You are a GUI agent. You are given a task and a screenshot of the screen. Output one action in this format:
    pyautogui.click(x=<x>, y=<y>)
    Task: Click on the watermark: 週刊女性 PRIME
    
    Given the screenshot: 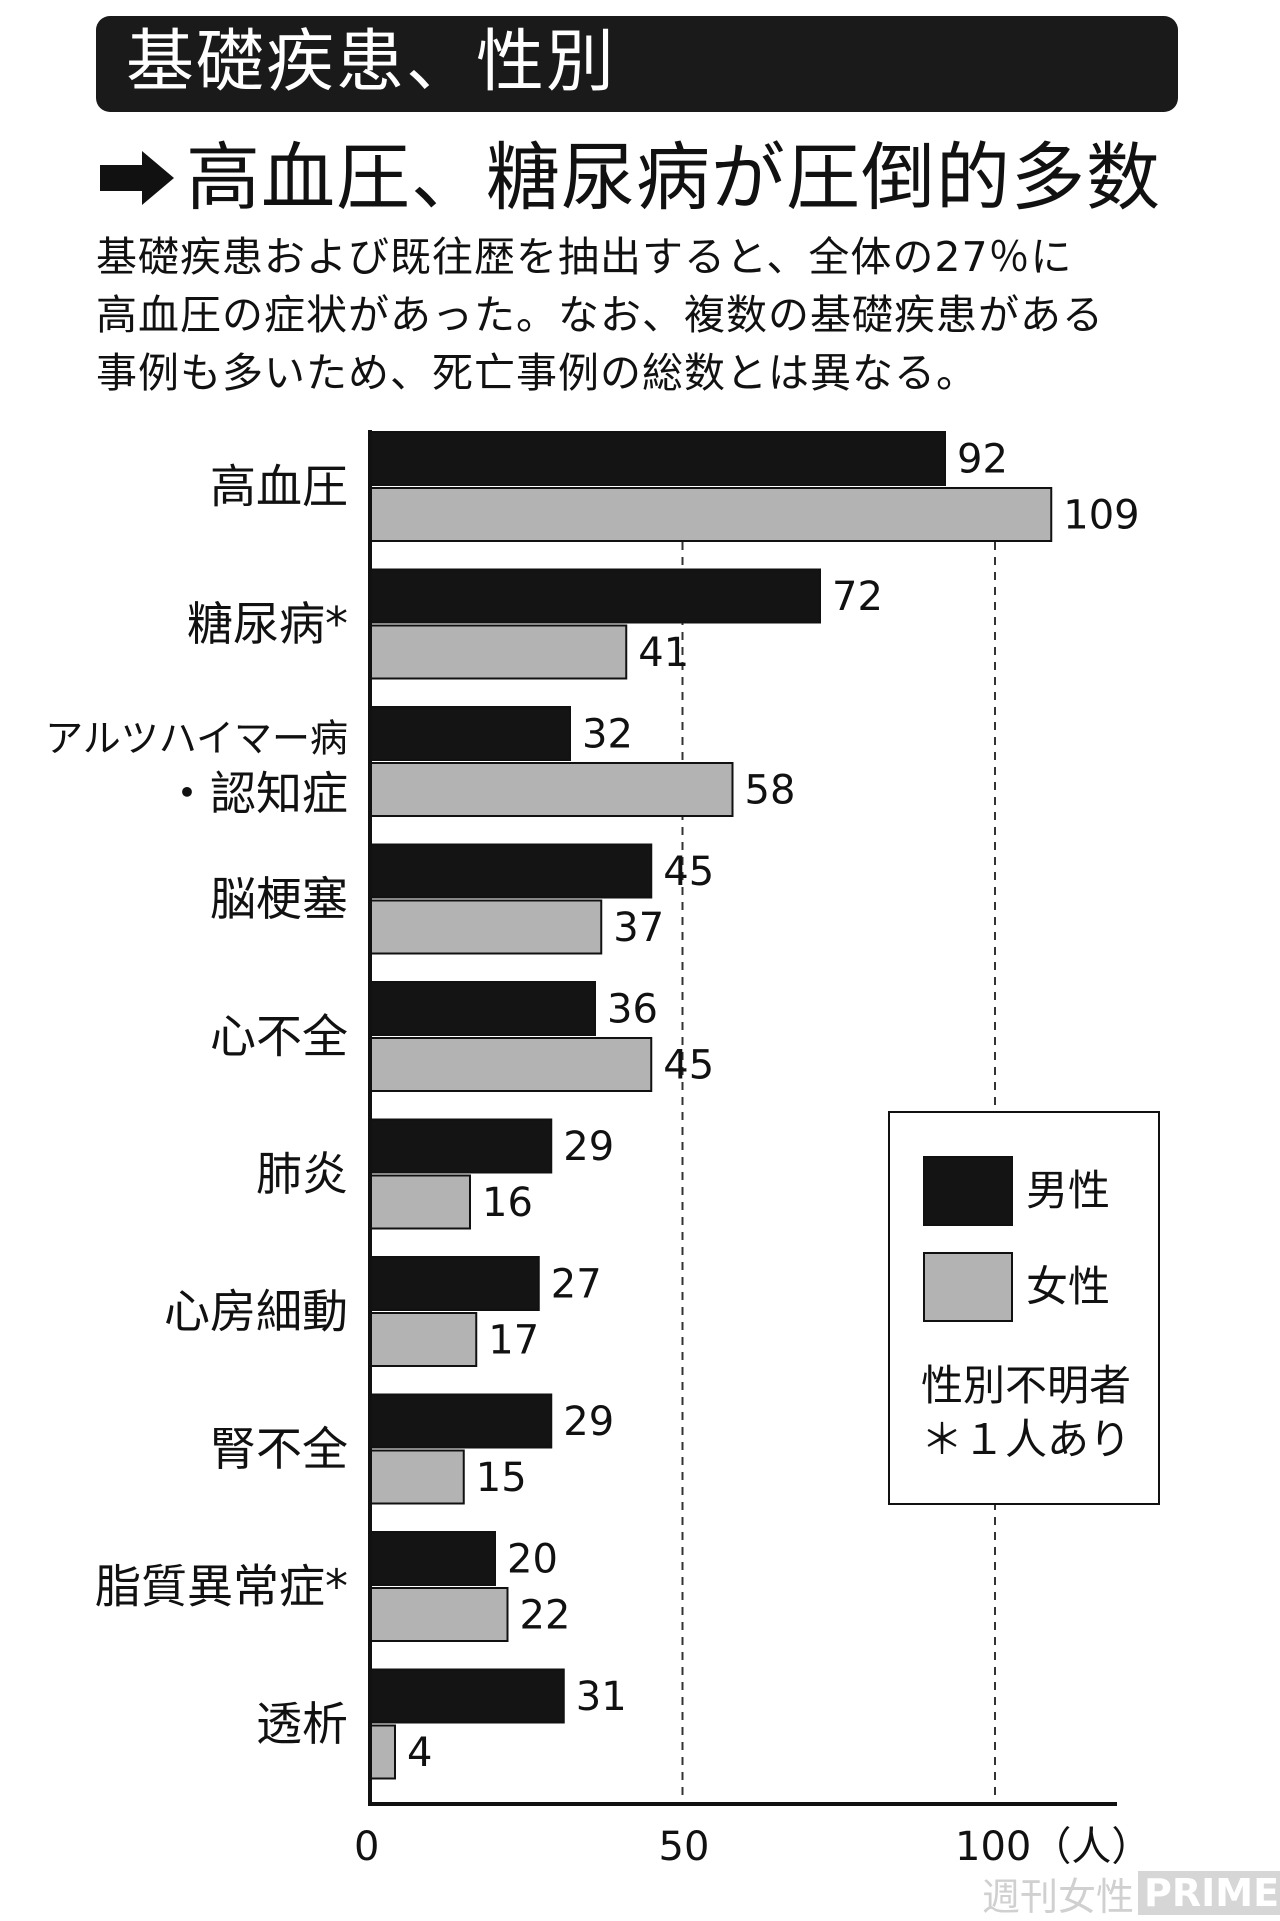 What is the action you would take?
    pyautogui.click(x=1129, y=1895)
    